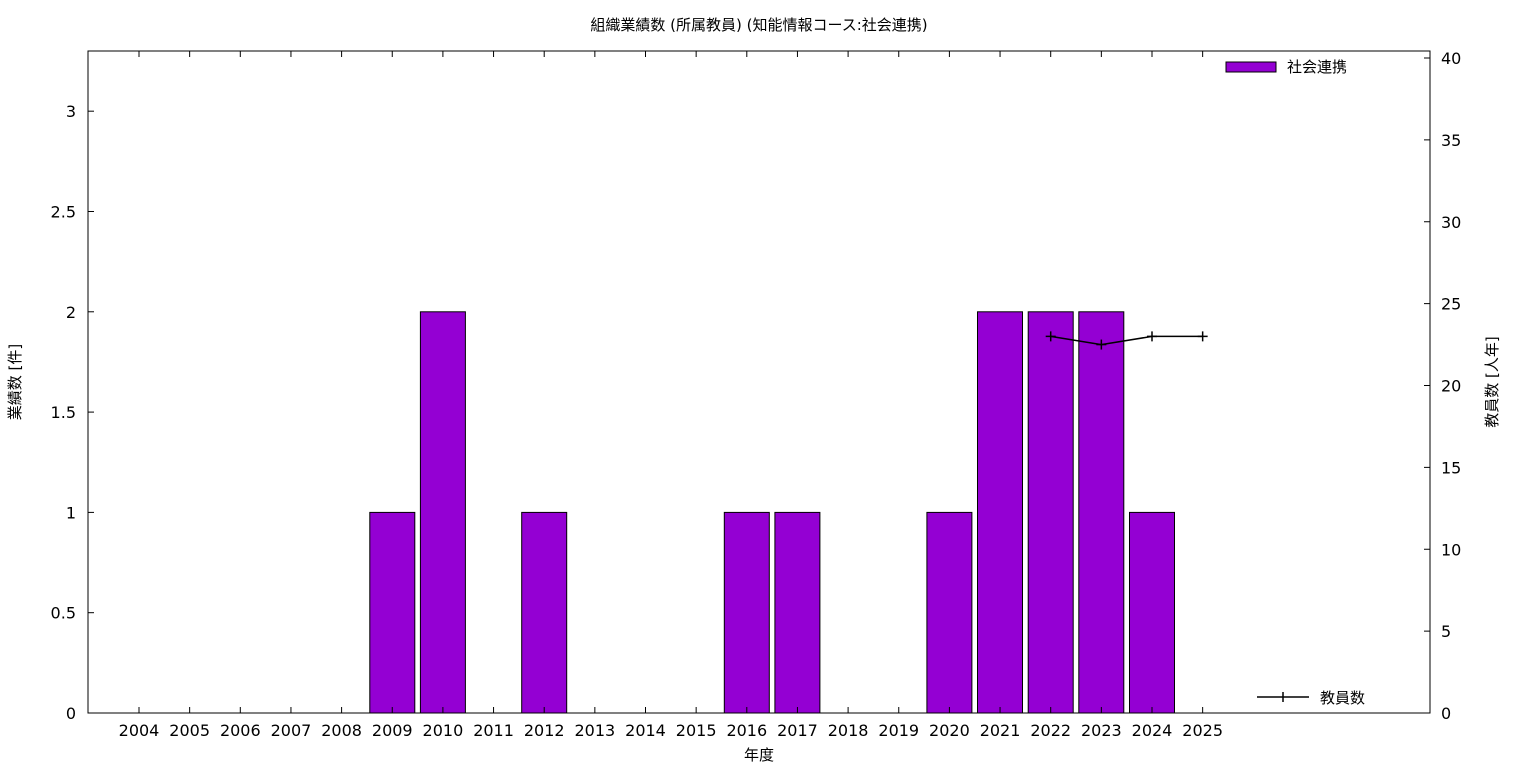 This screenshot has width=1536, height=768. What do you see at coordinates (189, 730) in the screenshot?
I see `x-tick-label: 2005` at bounding box center [189, 730].